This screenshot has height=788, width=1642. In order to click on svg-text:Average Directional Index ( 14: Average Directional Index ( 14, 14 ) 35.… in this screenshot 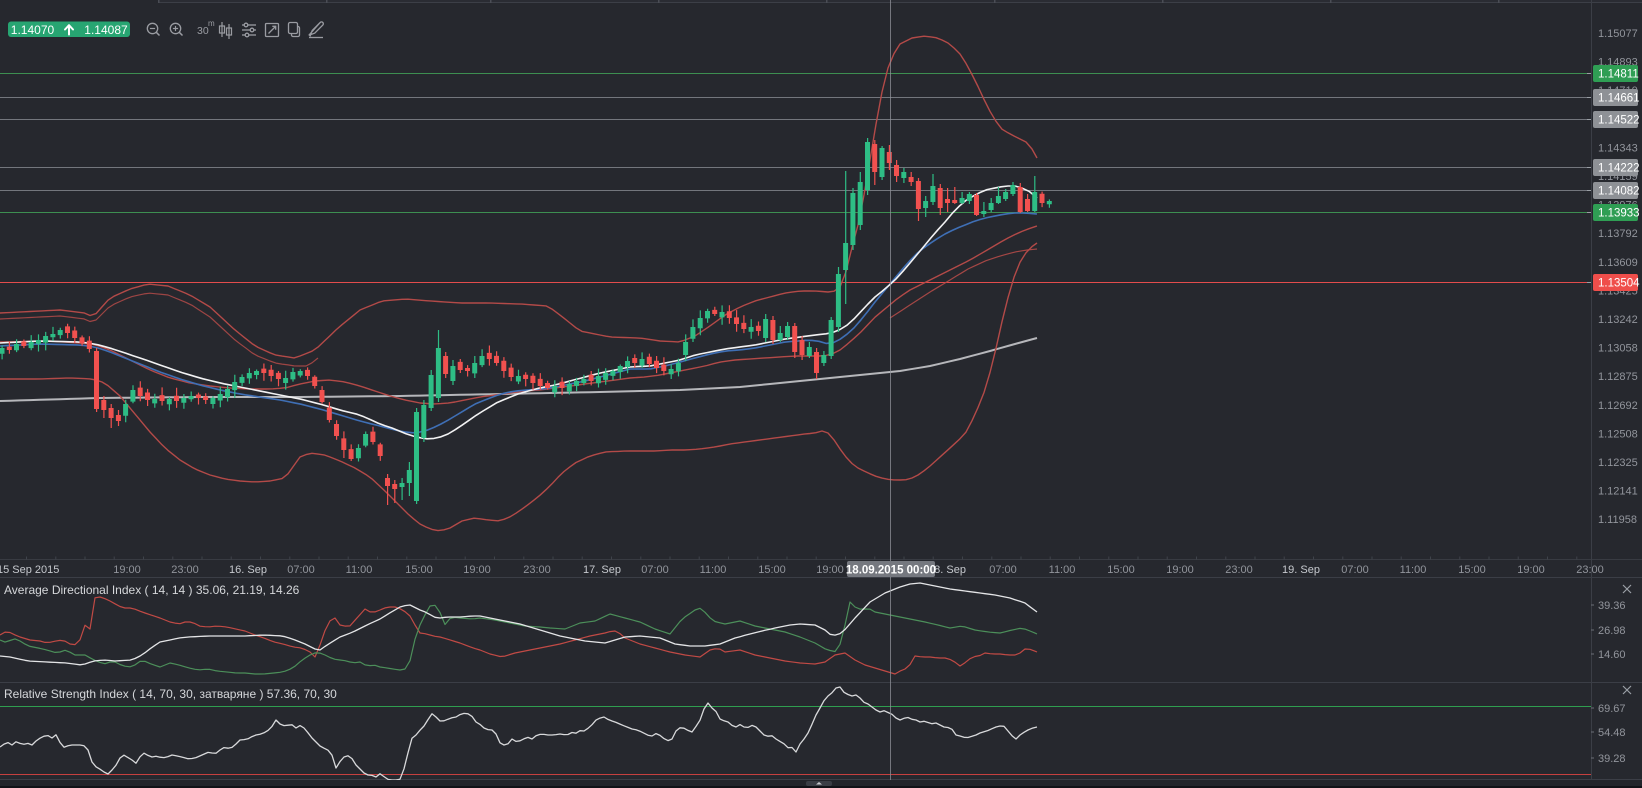, I will do `click(152, 590)`.